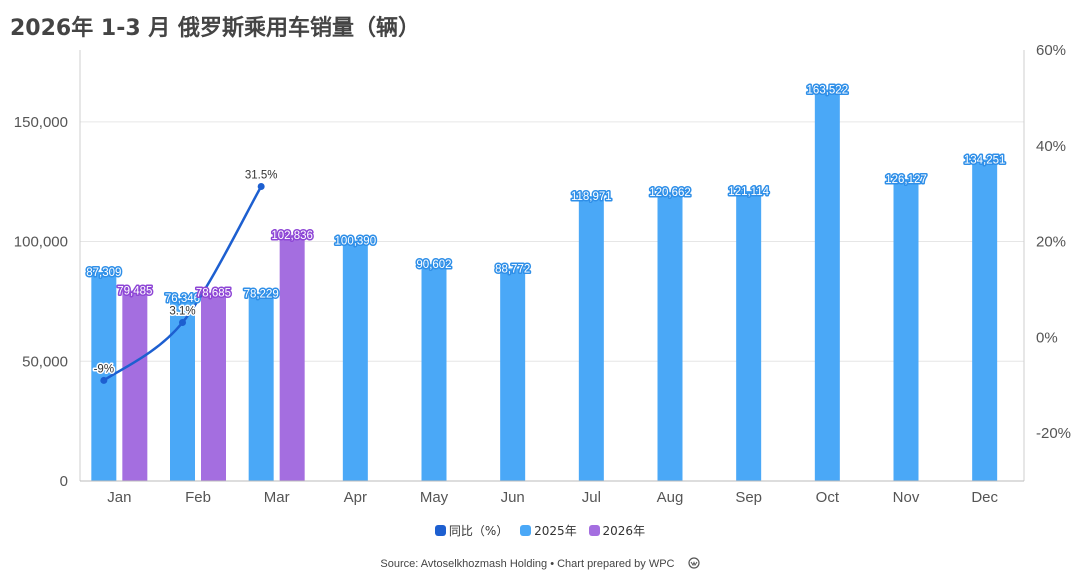 The width and height of the screenshot is (1080, 576). I want to click on data-label-2025: 121,114, so click(748, 192).